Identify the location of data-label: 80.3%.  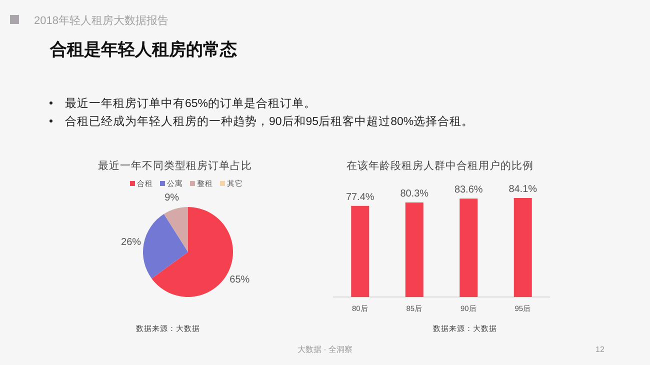
(414, 194).